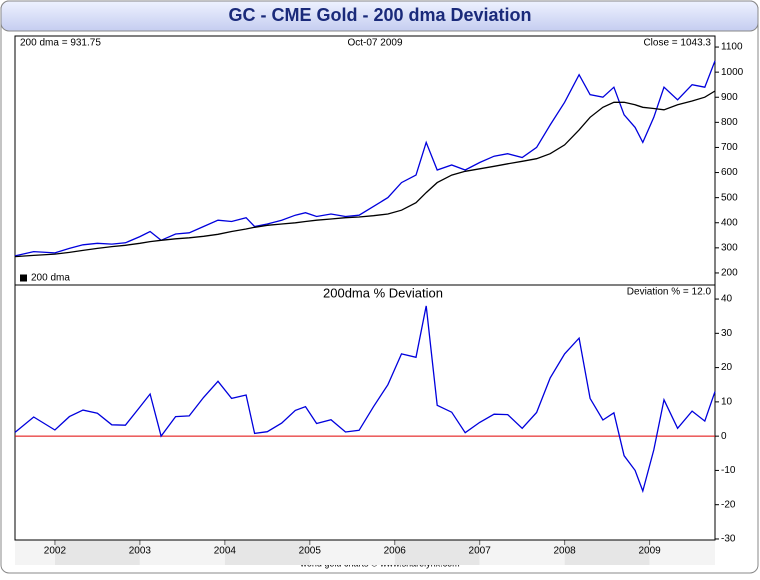 This screenshot has height=580, width=760. Describe the element at coordinates (729, 222) in the screenshot. I see `y-tick-label: 400` at that location.